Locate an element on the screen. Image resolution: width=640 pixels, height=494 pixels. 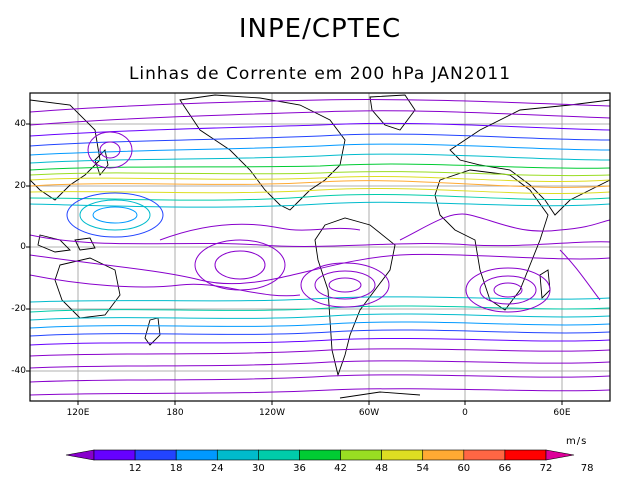
x-tick-label: 120W is located at coordinates (272, 413).